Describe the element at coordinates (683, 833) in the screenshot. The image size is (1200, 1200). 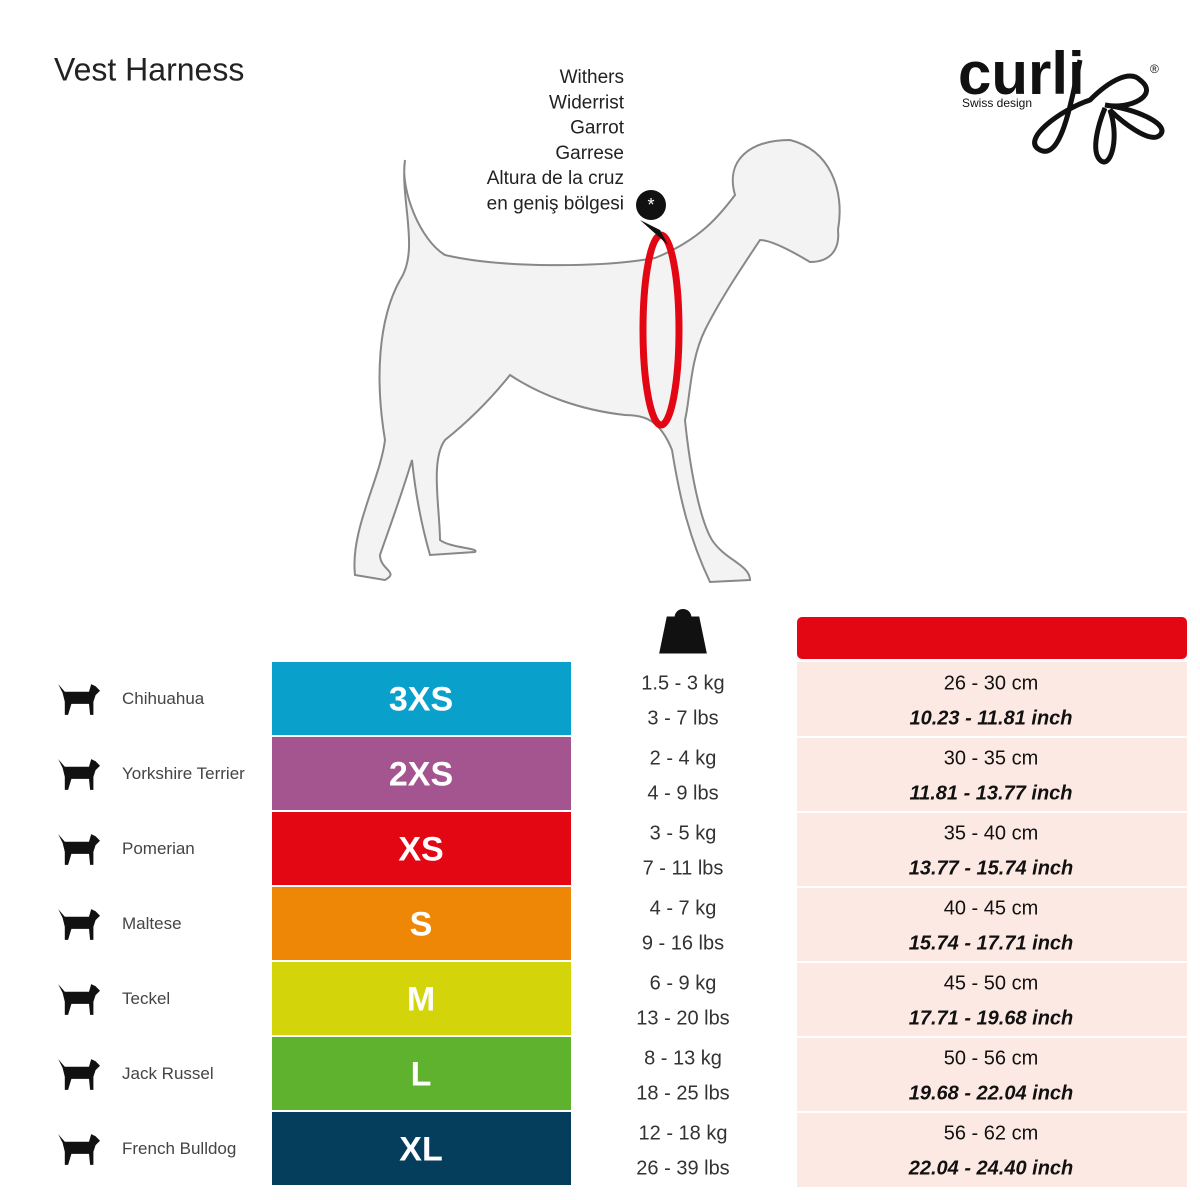
I see `weight-kg: 3 - 5 kg` at that location.